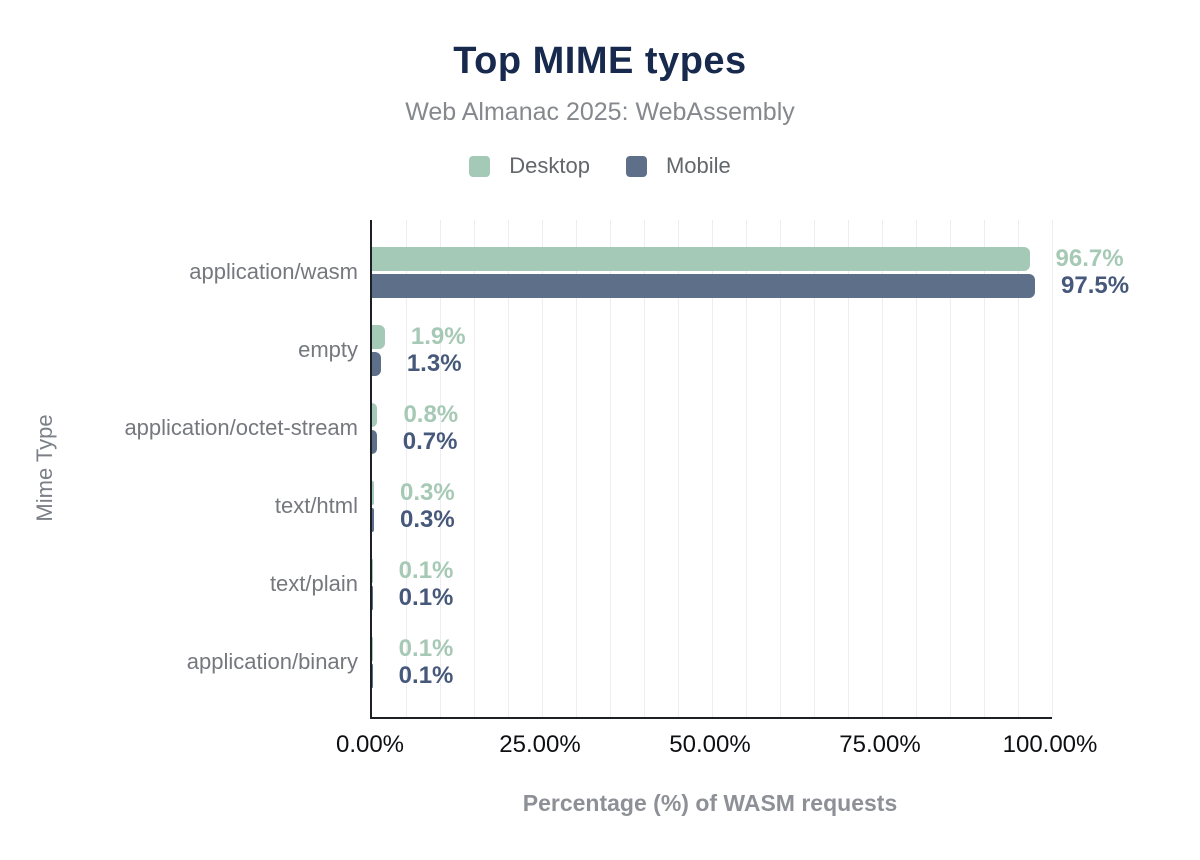 The height and width of the screenshot is (860, 1200). I want to click on desktop-swatch-icon, so click(480, 166).